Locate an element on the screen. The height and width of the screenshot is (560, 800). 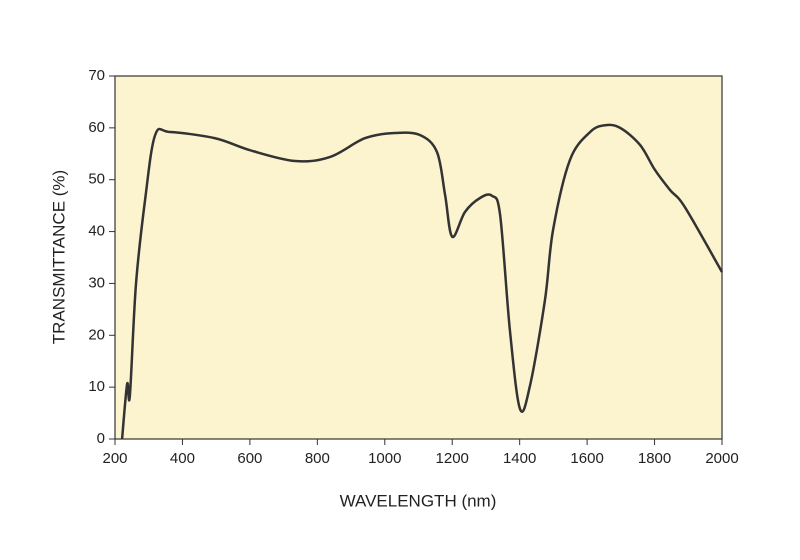
y-tick-label: 40 is located at coordinates (96, 231).